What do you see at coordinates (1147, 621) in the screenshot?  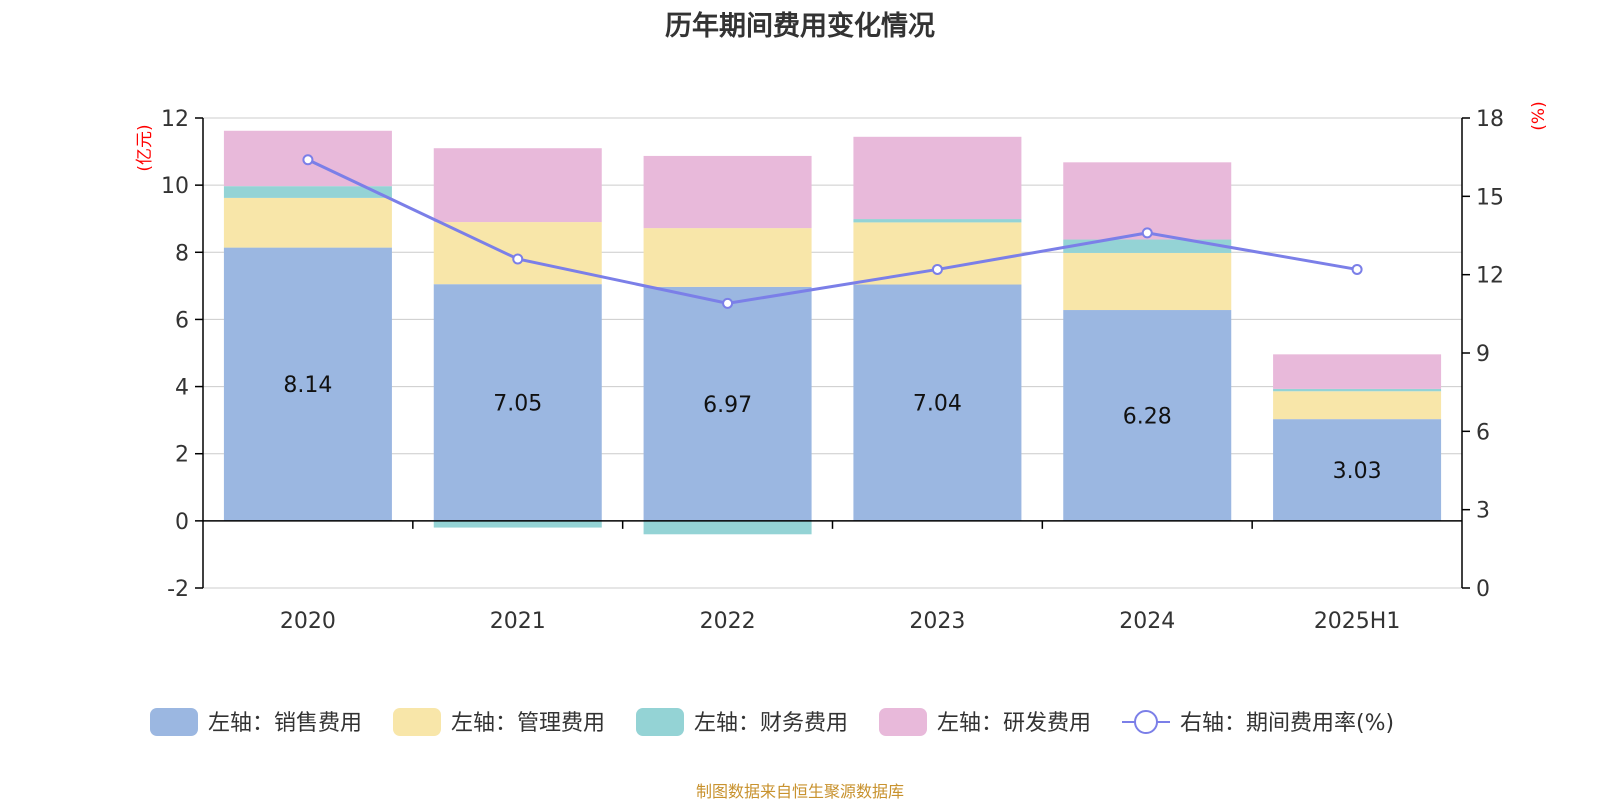 I see `x-axis-tick-label: 2024` at bounding box center [1147, 621].